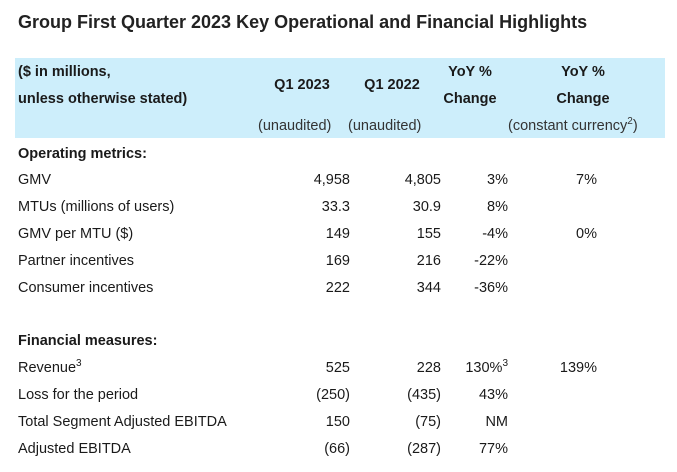  What do you see at coordinates (428, 422) in the screenshot?
I see `cell-q1-2022: (75)` at bounding box center [428, 422].